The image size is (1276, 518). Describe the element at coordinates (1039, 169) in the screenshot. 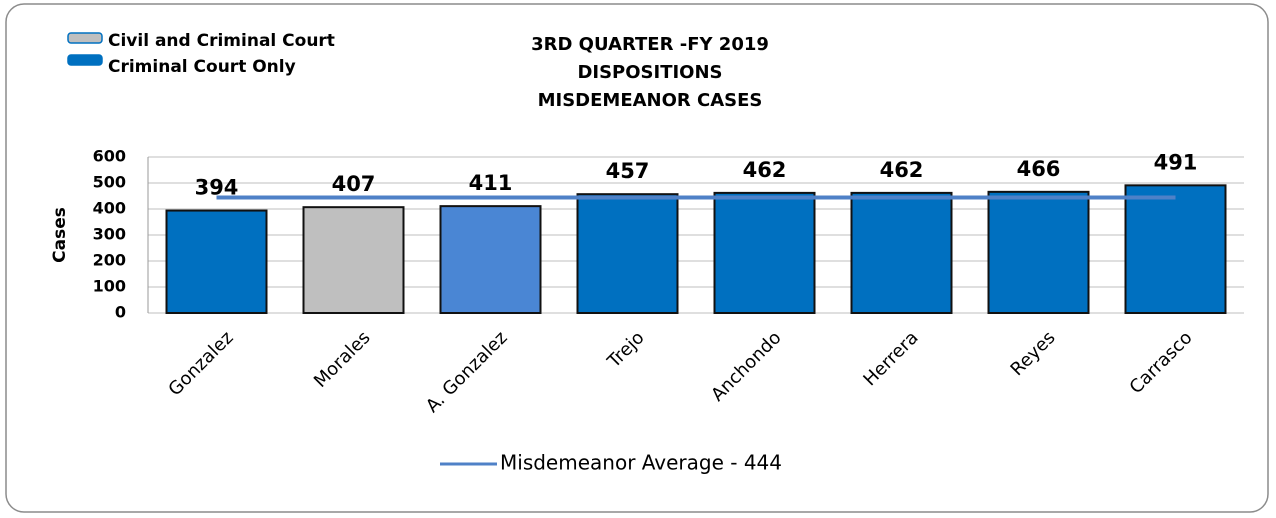

I see `data-label: 466` at that location.